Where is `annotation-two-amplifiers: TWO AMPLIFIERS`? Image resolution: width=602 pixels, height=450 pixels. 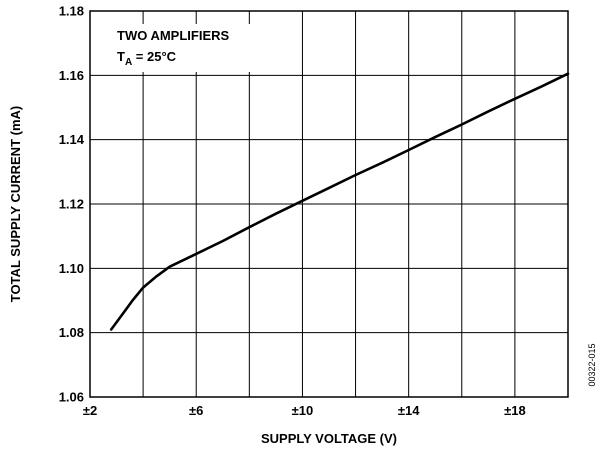
annotation-two-amplifiers: TWO AMPLIFIERS is located at coordinates (173, 35).